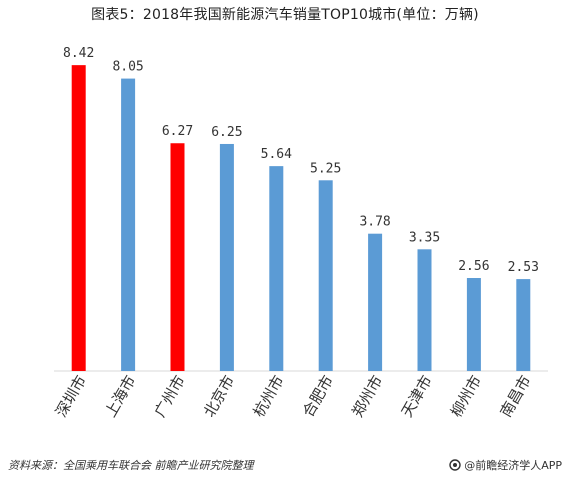 Image resolution: width=570 pixels, height=487 pixels. I want to click on value-label-5: 5.64, so click(276, 154).